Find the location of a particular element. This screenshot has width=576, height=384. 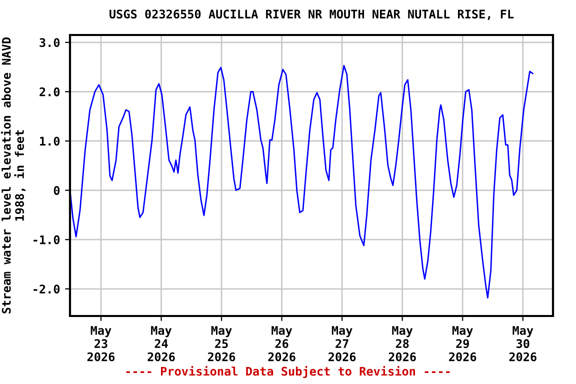

x-tick-label: May 28 2026 is located at coordinates (402, 344).